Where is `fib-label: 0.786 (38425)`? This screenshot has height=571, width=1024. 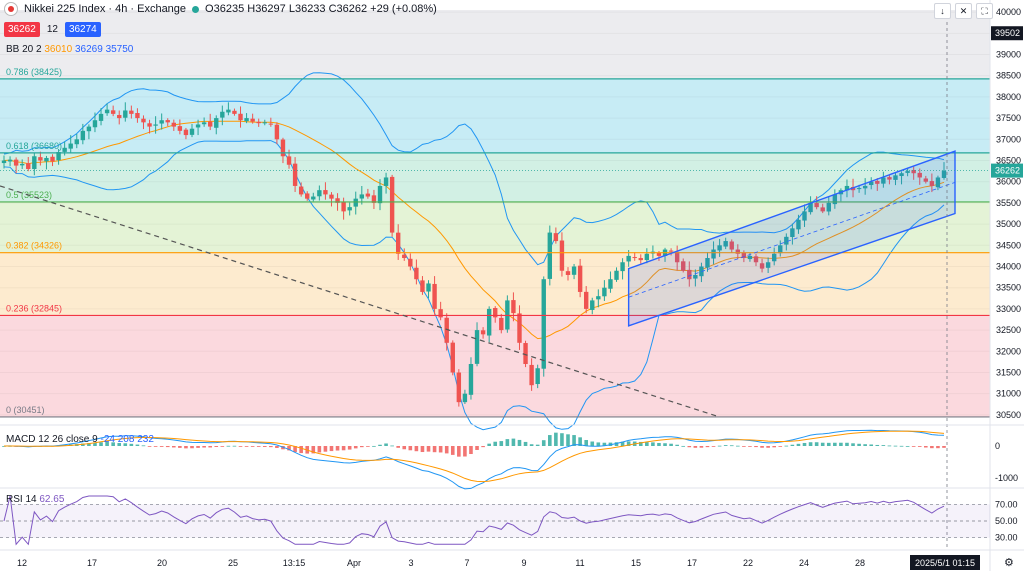
fib-label: 0.786 (38425) is located at coordinates (34, 72).